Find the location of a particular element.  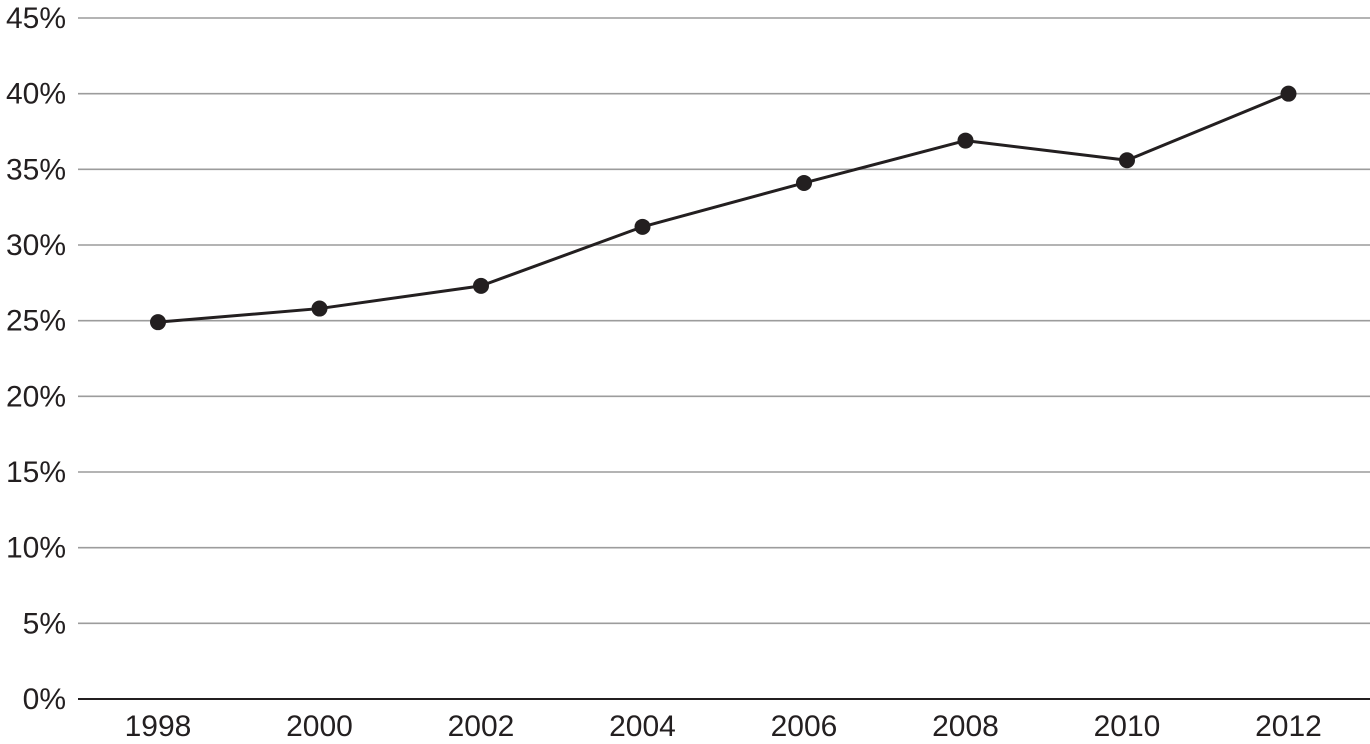

x-tick-label: 2010 is located at coordinates (1127, 726).